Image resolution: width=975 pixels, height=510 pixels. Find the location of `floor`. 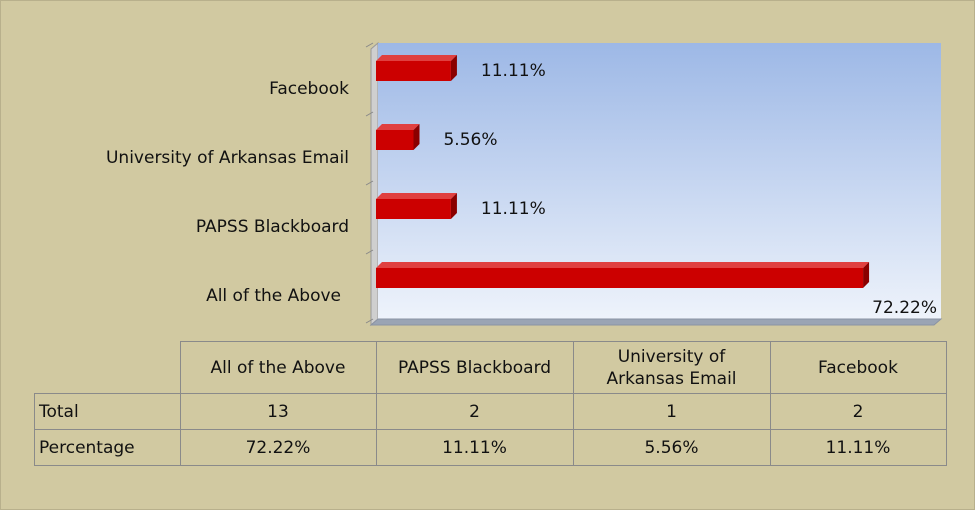

floor is located at coordinates (656, 322).